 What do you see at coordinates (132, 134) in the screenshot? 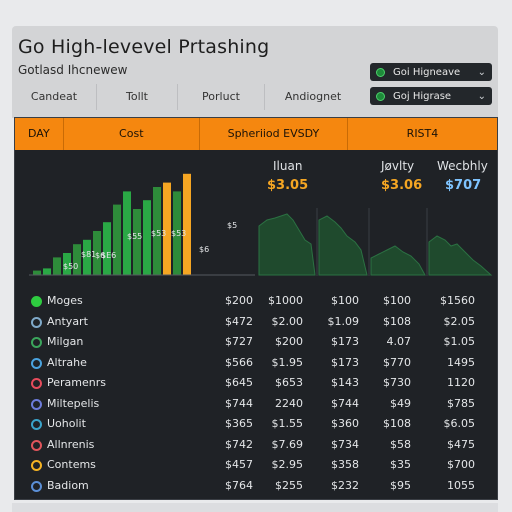
I see `column-header-cost: Cost` at bounding box center [132, 134].